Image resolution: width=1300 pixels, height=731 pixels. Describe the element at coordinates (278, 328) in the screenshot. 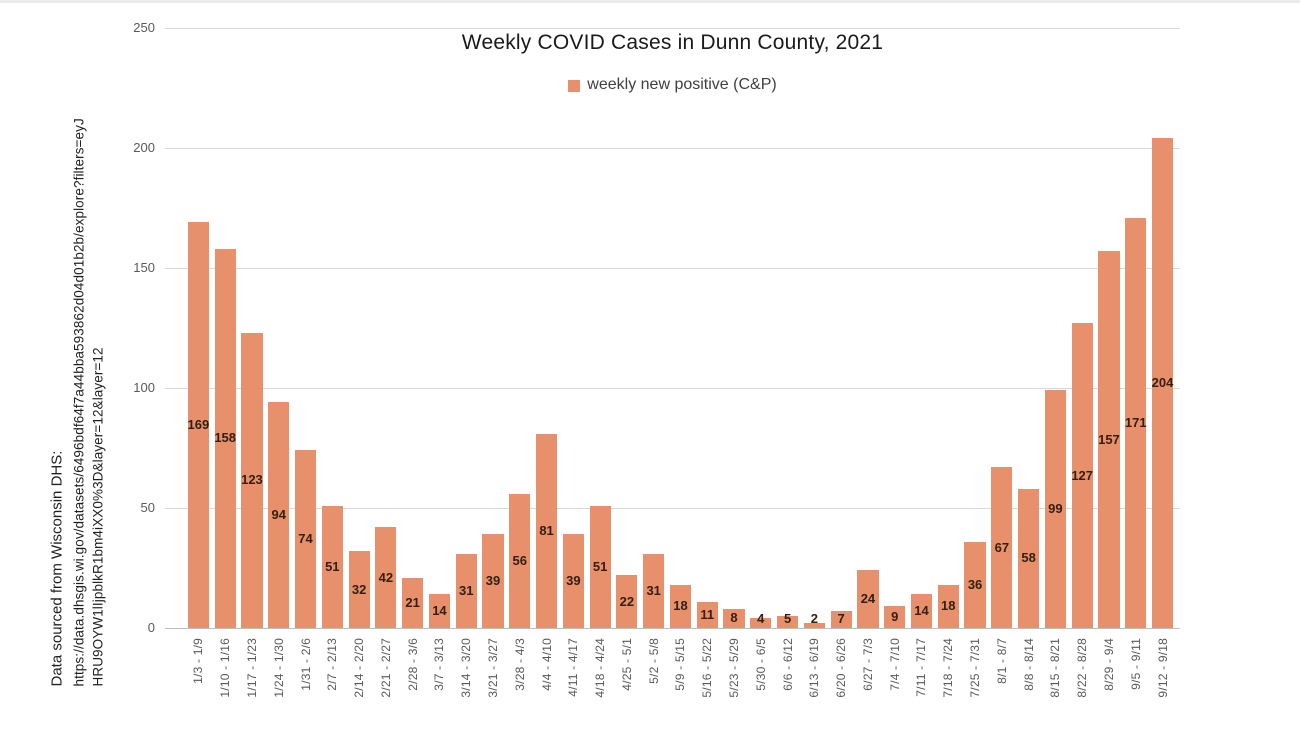

I see `bar-slot: 94` at that location.